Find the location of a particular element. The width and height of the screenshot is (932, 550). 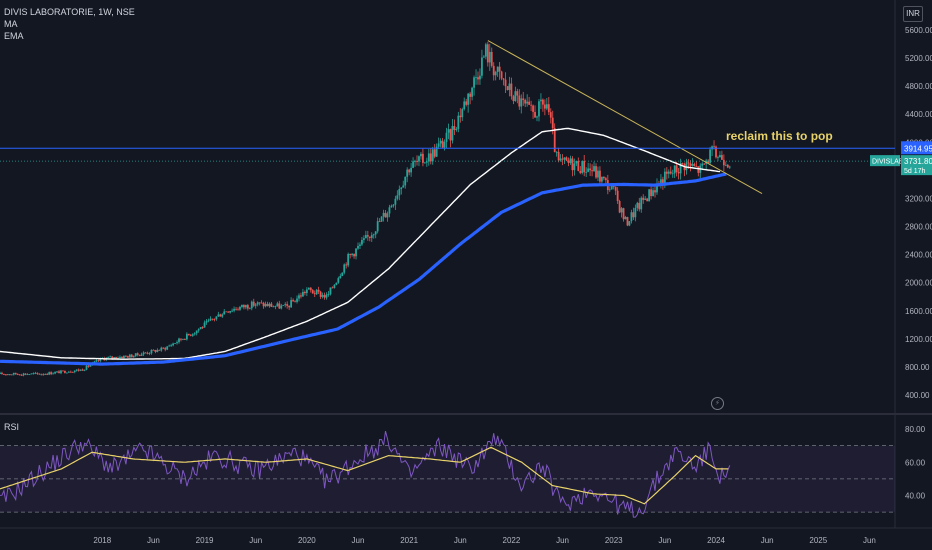

rsi-tick-label: 60.00 is located at coordinates (915, 462).